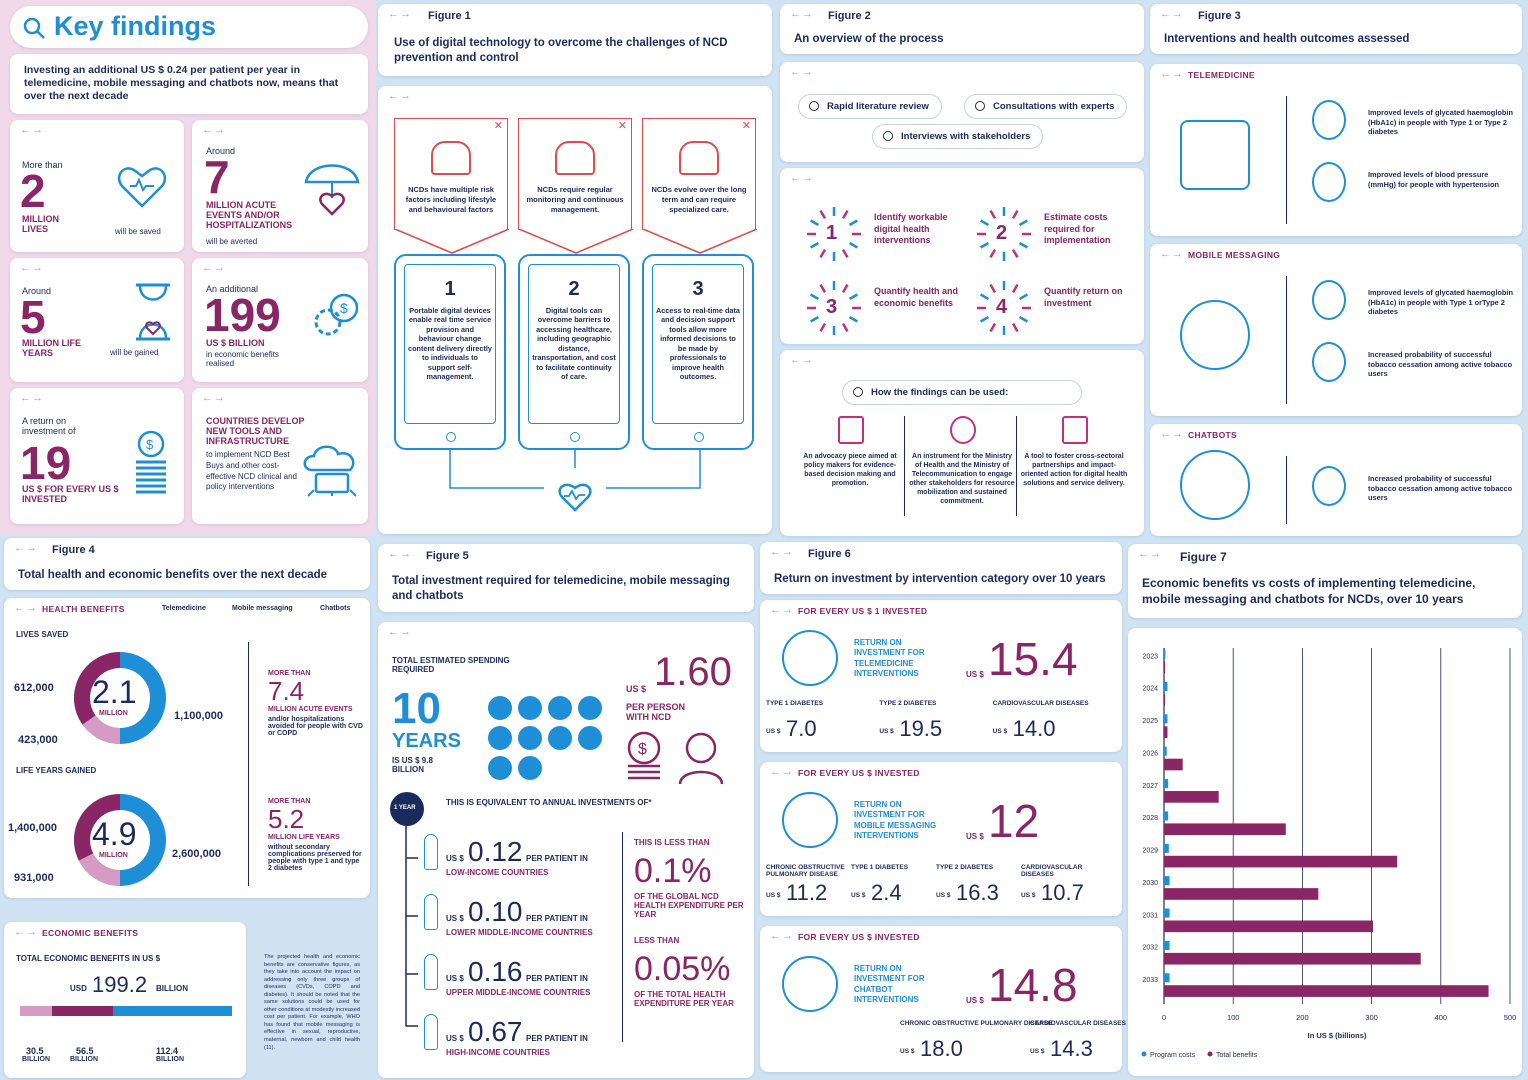  I want to click on income-group: LOWER MIDDLE-INCOME COUNTRIES, so click(519, 932).